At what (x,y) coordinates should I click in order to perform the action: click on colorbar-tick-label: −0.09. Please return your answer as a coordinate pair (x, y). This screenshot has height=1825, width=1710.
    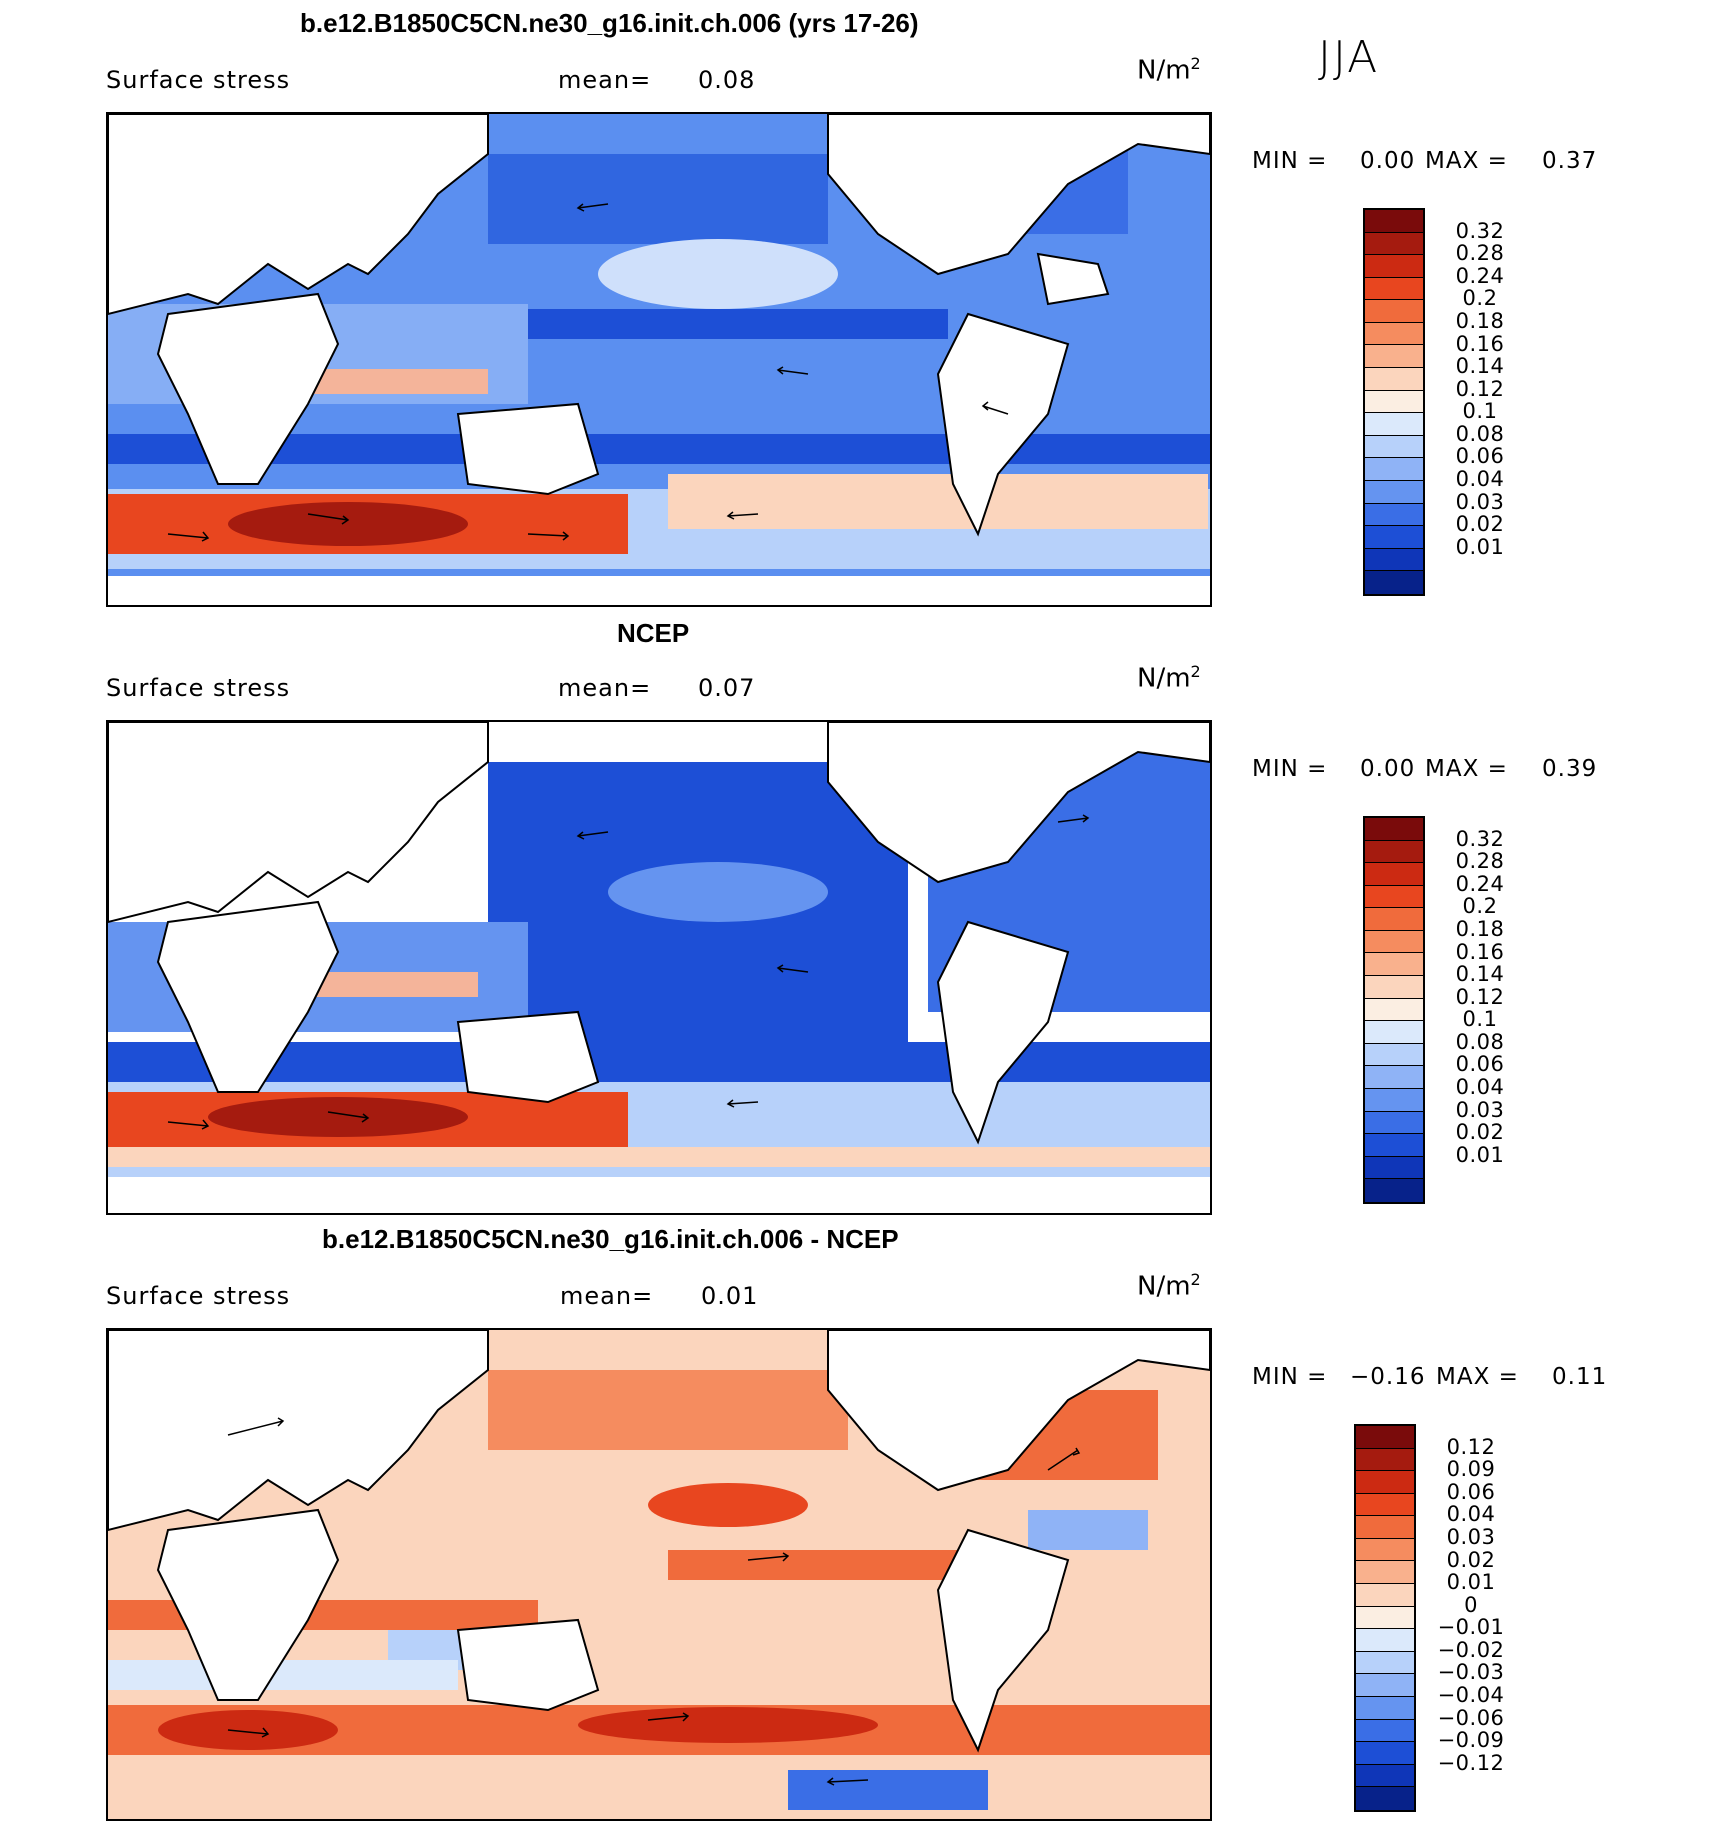
    Looking at the image, I should click on (1471, 1740).